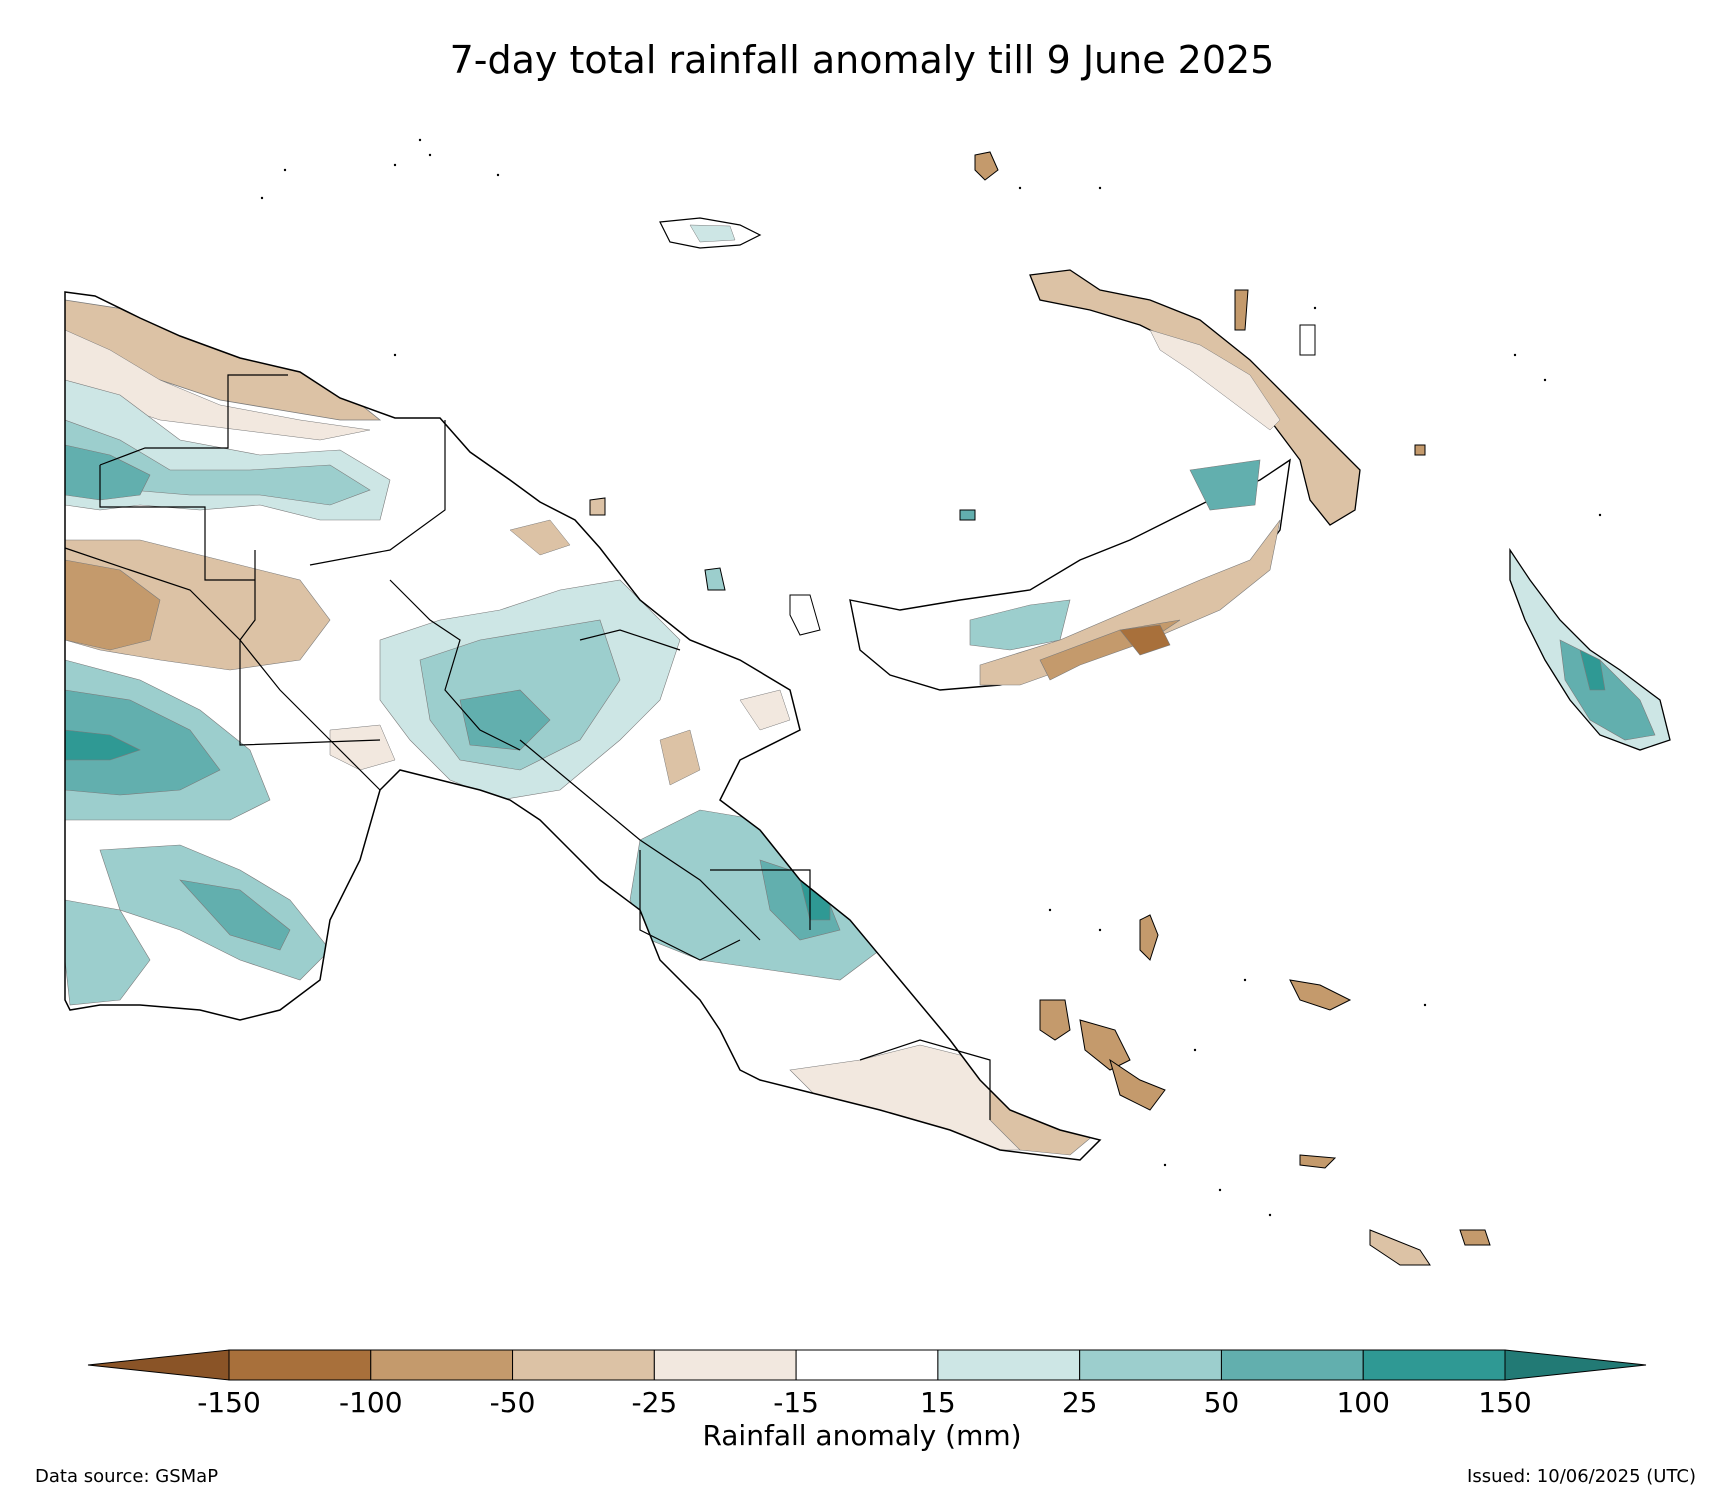  What do you see at coordinates (654, 1402) in the screenshot?
I see `colorbar-tick-label: -25` at bounding box center [654, 1402].